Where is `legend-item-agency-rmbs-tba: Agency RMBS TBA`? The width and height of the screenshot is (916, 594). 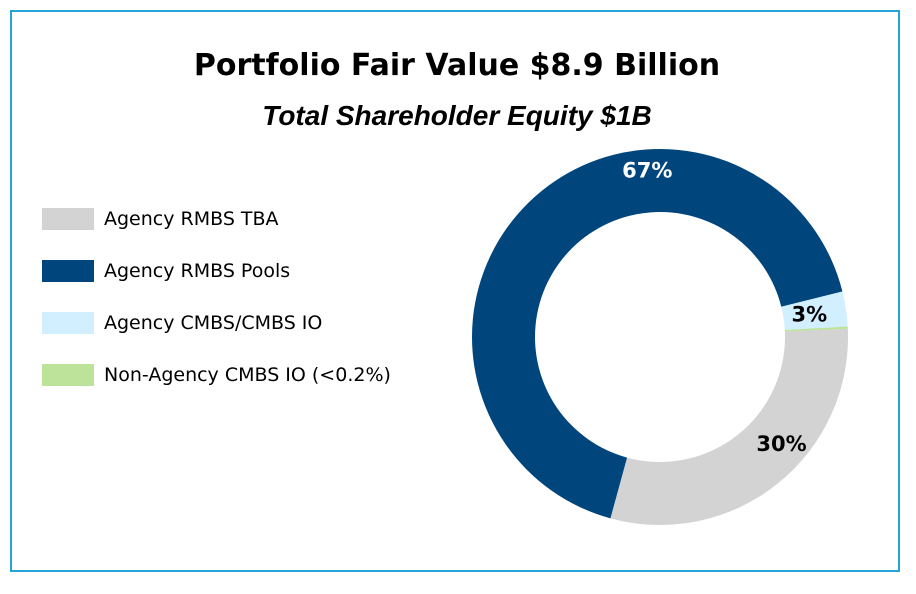 legend-item-agency-rmbs-tba: Agency RMBS TBA is located at coordinates (160, 219).